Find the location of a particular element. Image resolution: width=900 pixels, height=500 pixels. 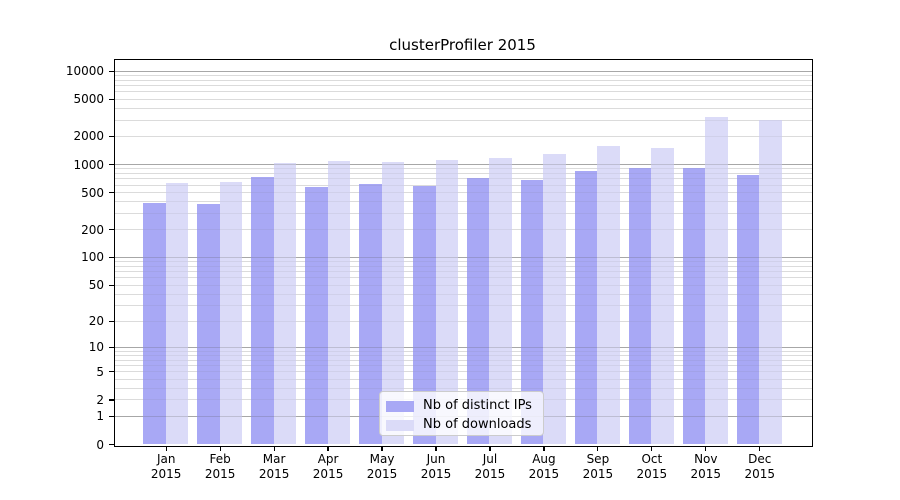

y-tick-label: 20 is located at coordinates (96, 321).